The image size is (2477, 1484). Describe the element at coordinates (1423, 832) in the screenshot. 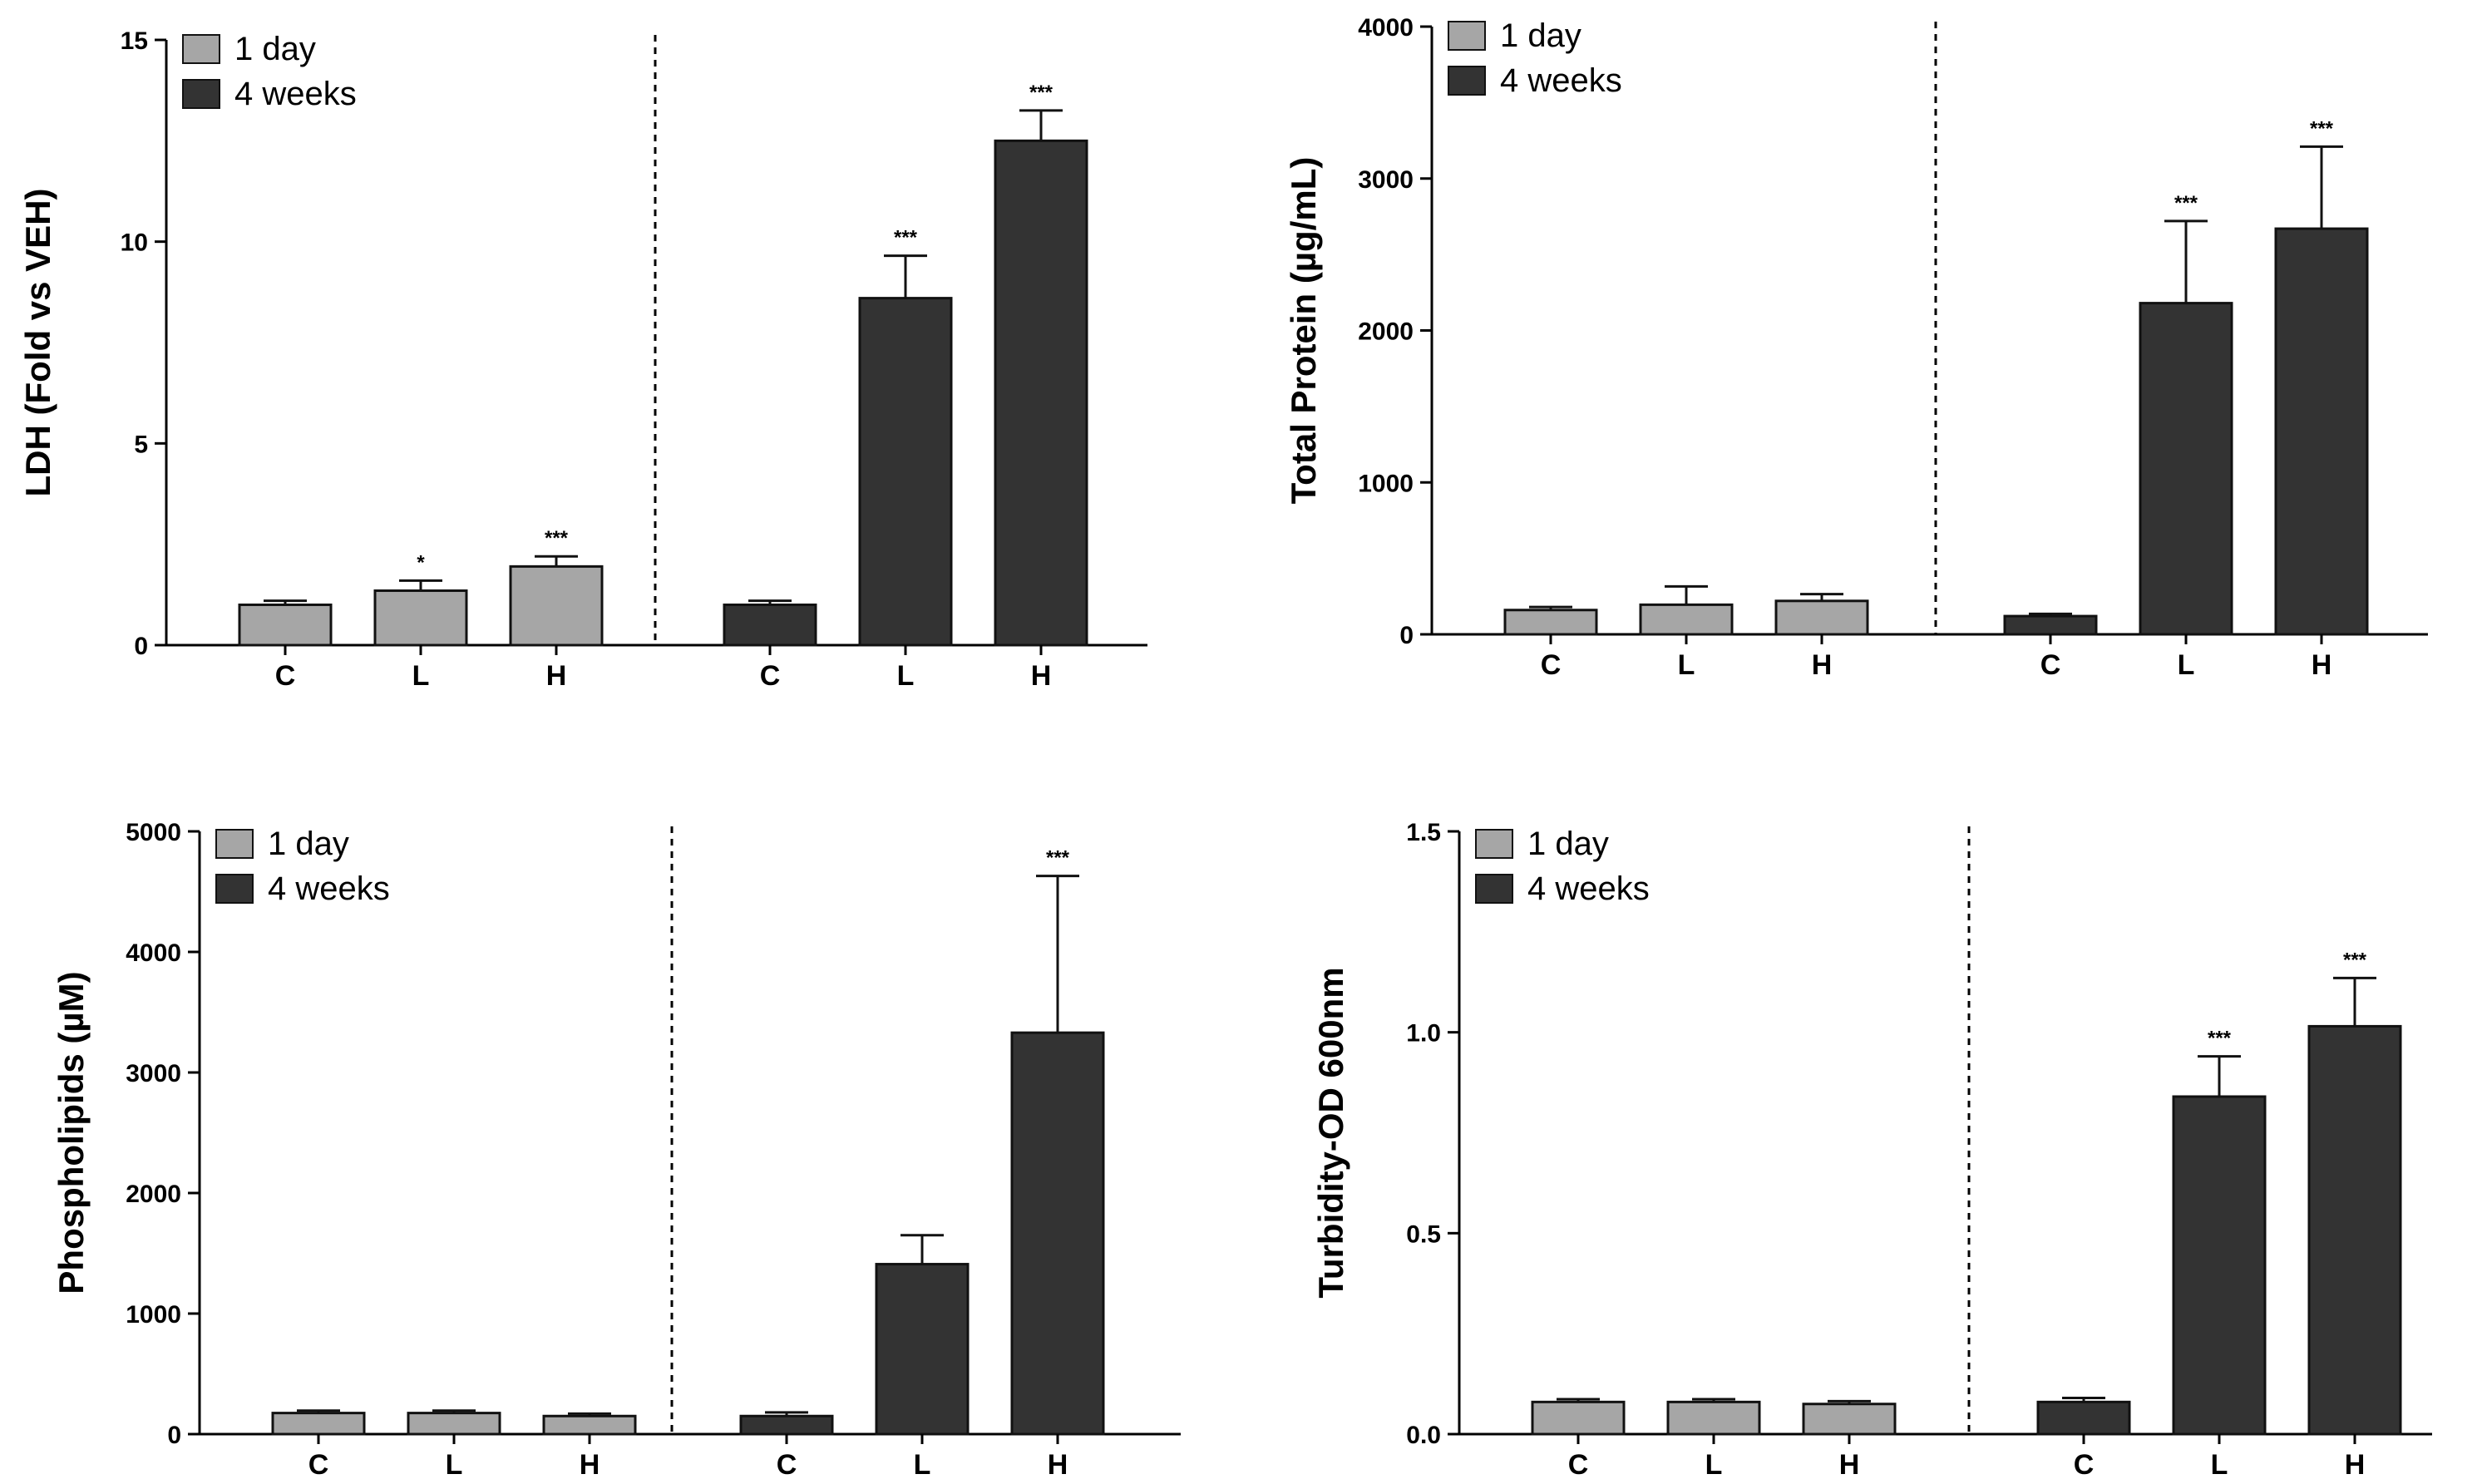

I see `y-tick-label: 1.5` at that location.